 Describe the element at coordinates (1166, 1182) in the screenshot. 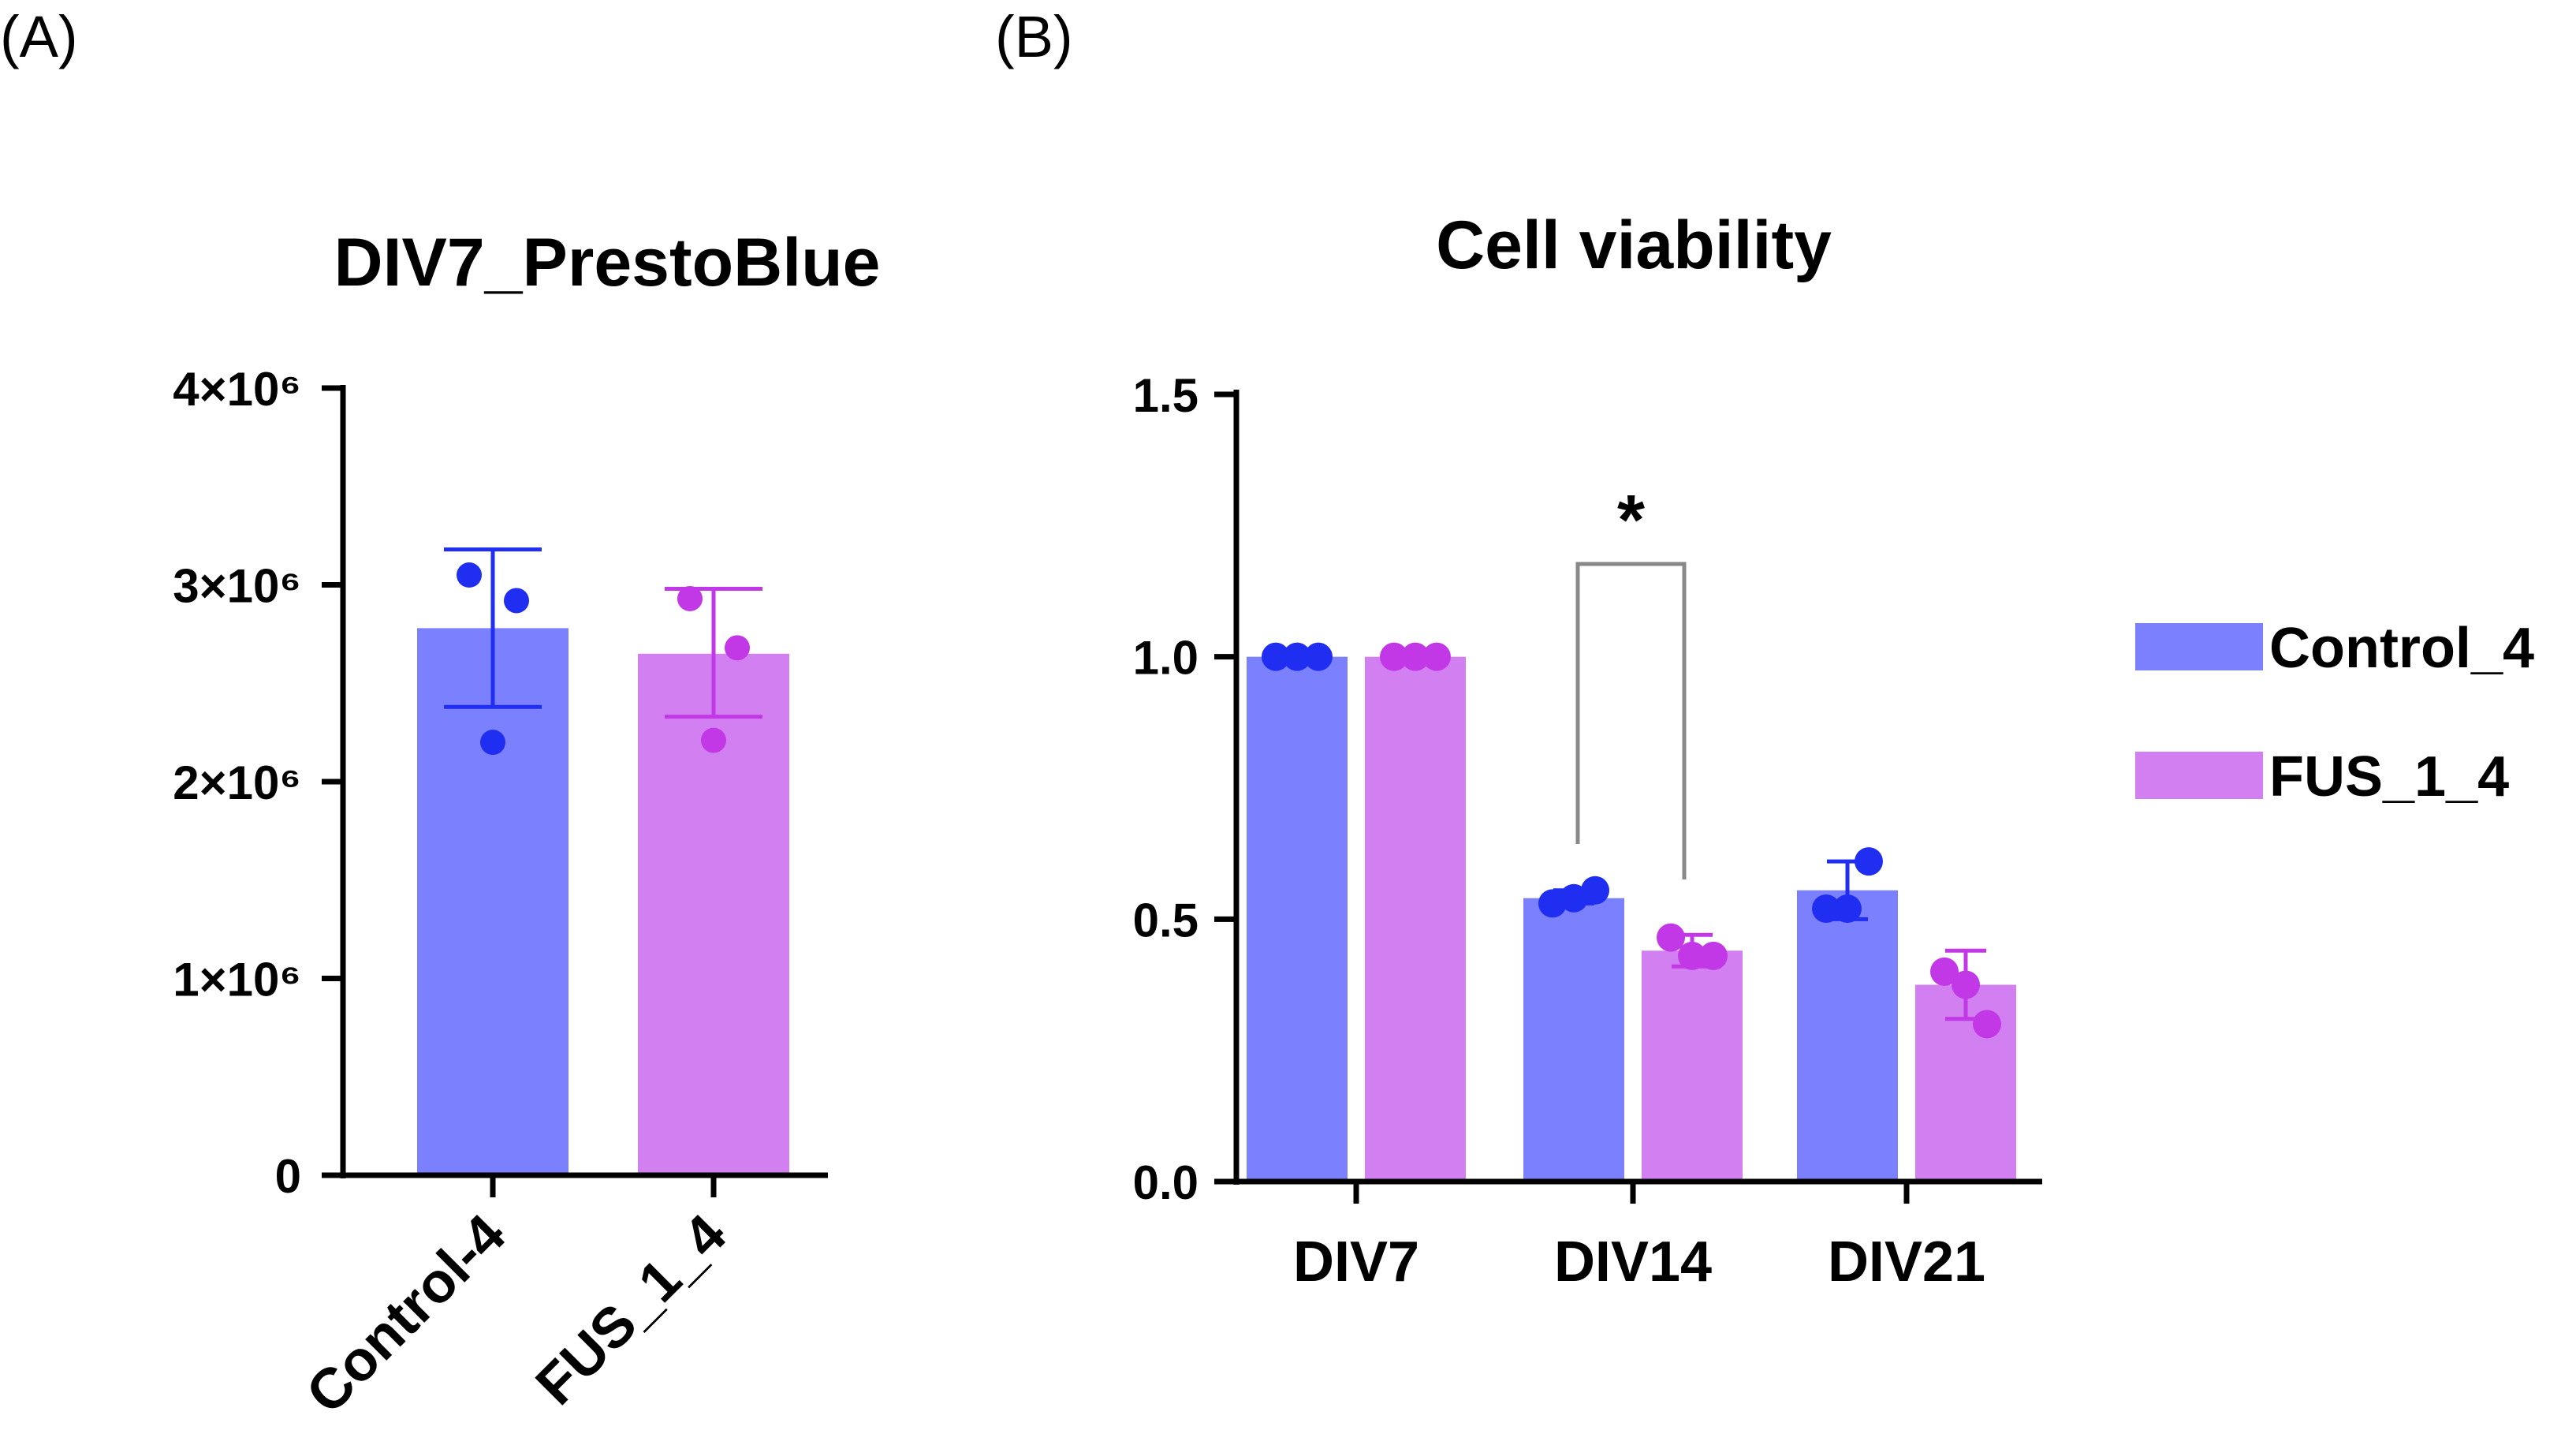

I see `y-tick-label: 0.0` at that location.